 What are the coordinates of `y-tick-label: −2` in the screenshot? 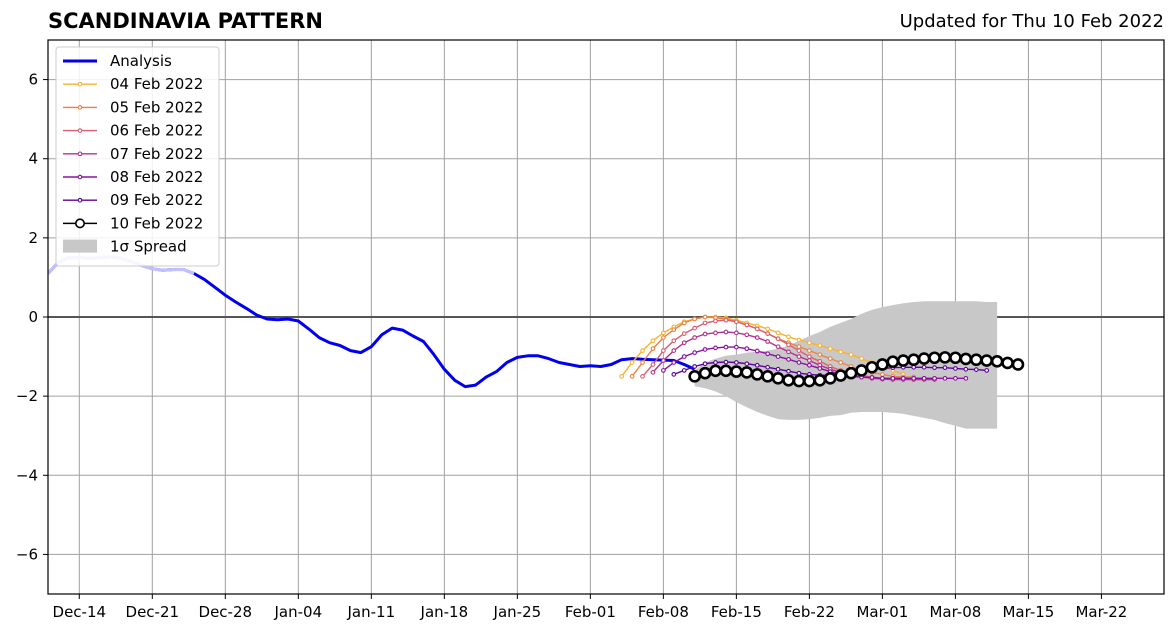 It's located at (27, 396).